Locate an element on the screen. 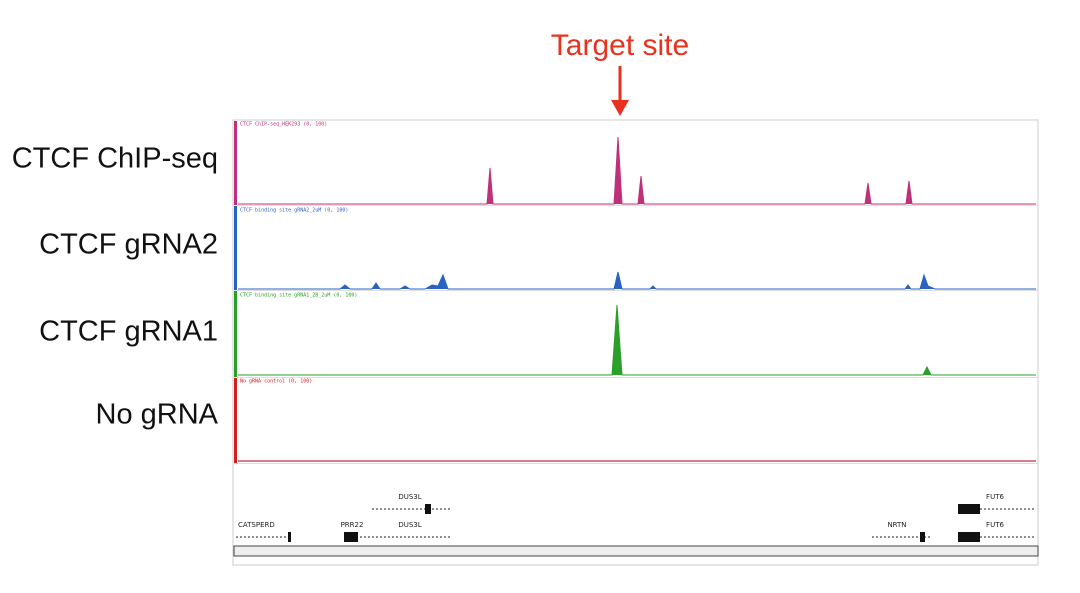 This screenshot has height=593, width=1080. gene-name: PRR22 is located at coordinates (352, 525).